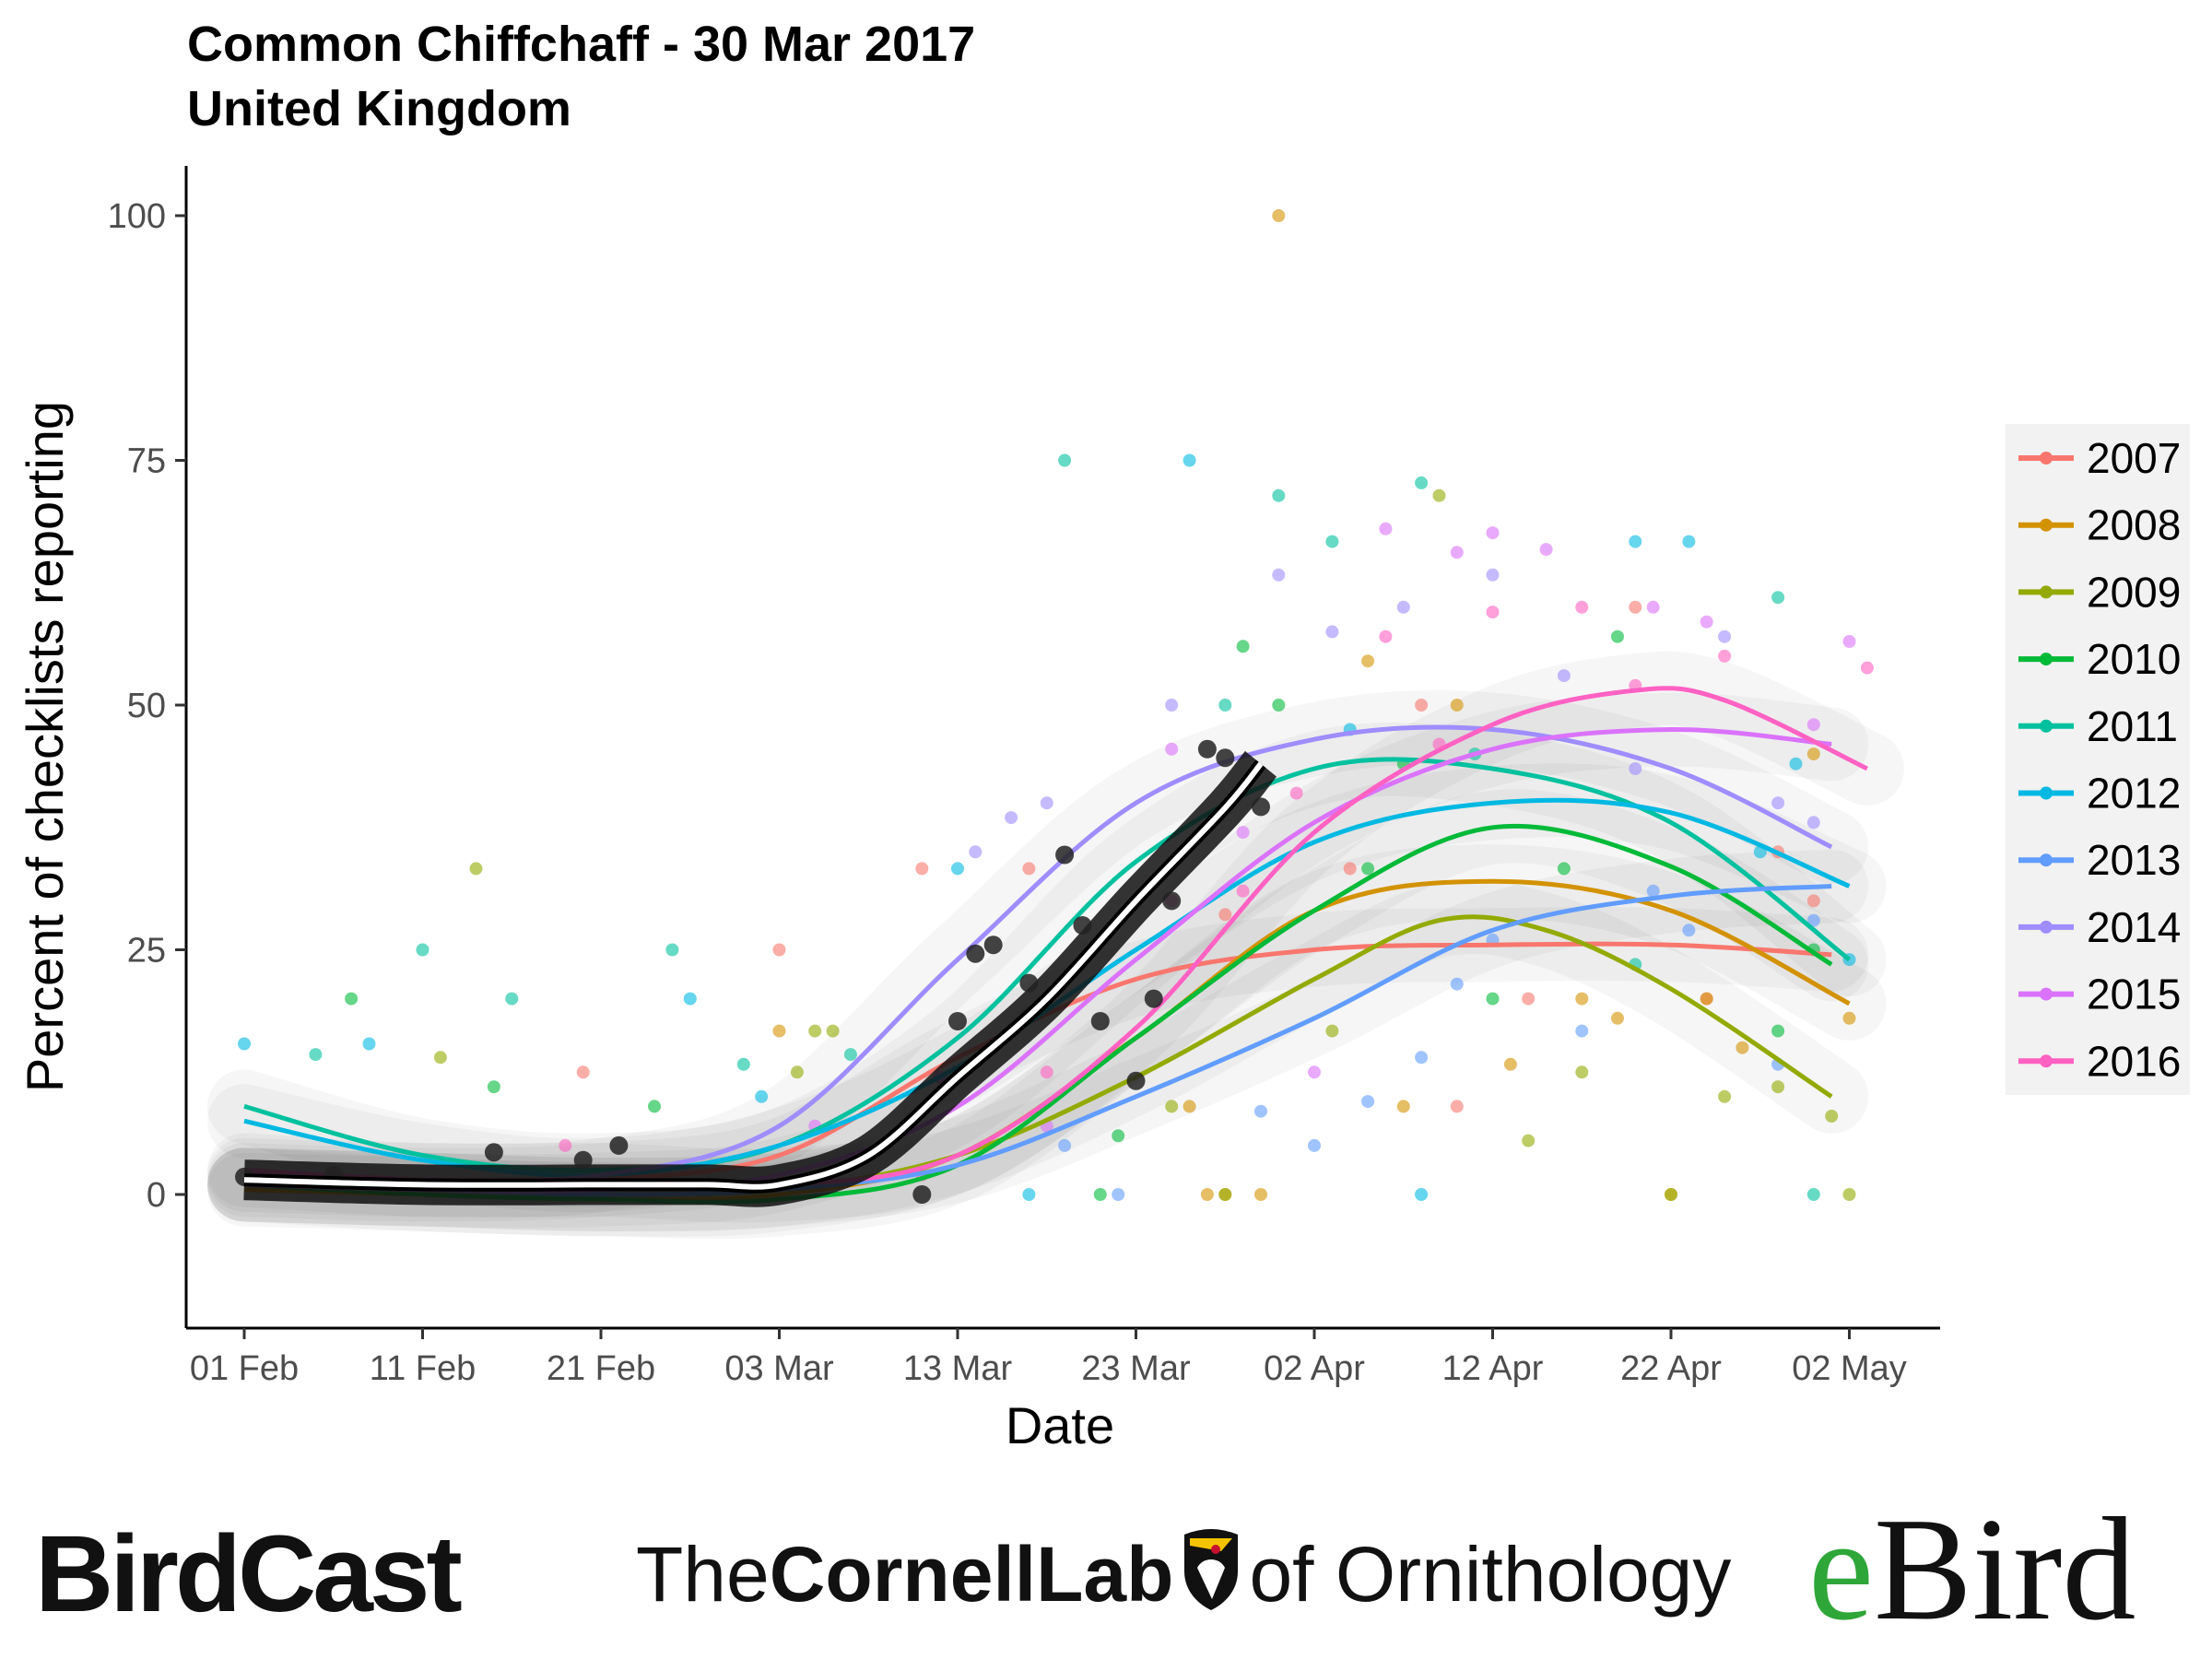  What do you see at coordinates (1493, 1368) in the screenshot?
I see `x-tick-label: 12 Apr` at bounding box center [1493, 1368].